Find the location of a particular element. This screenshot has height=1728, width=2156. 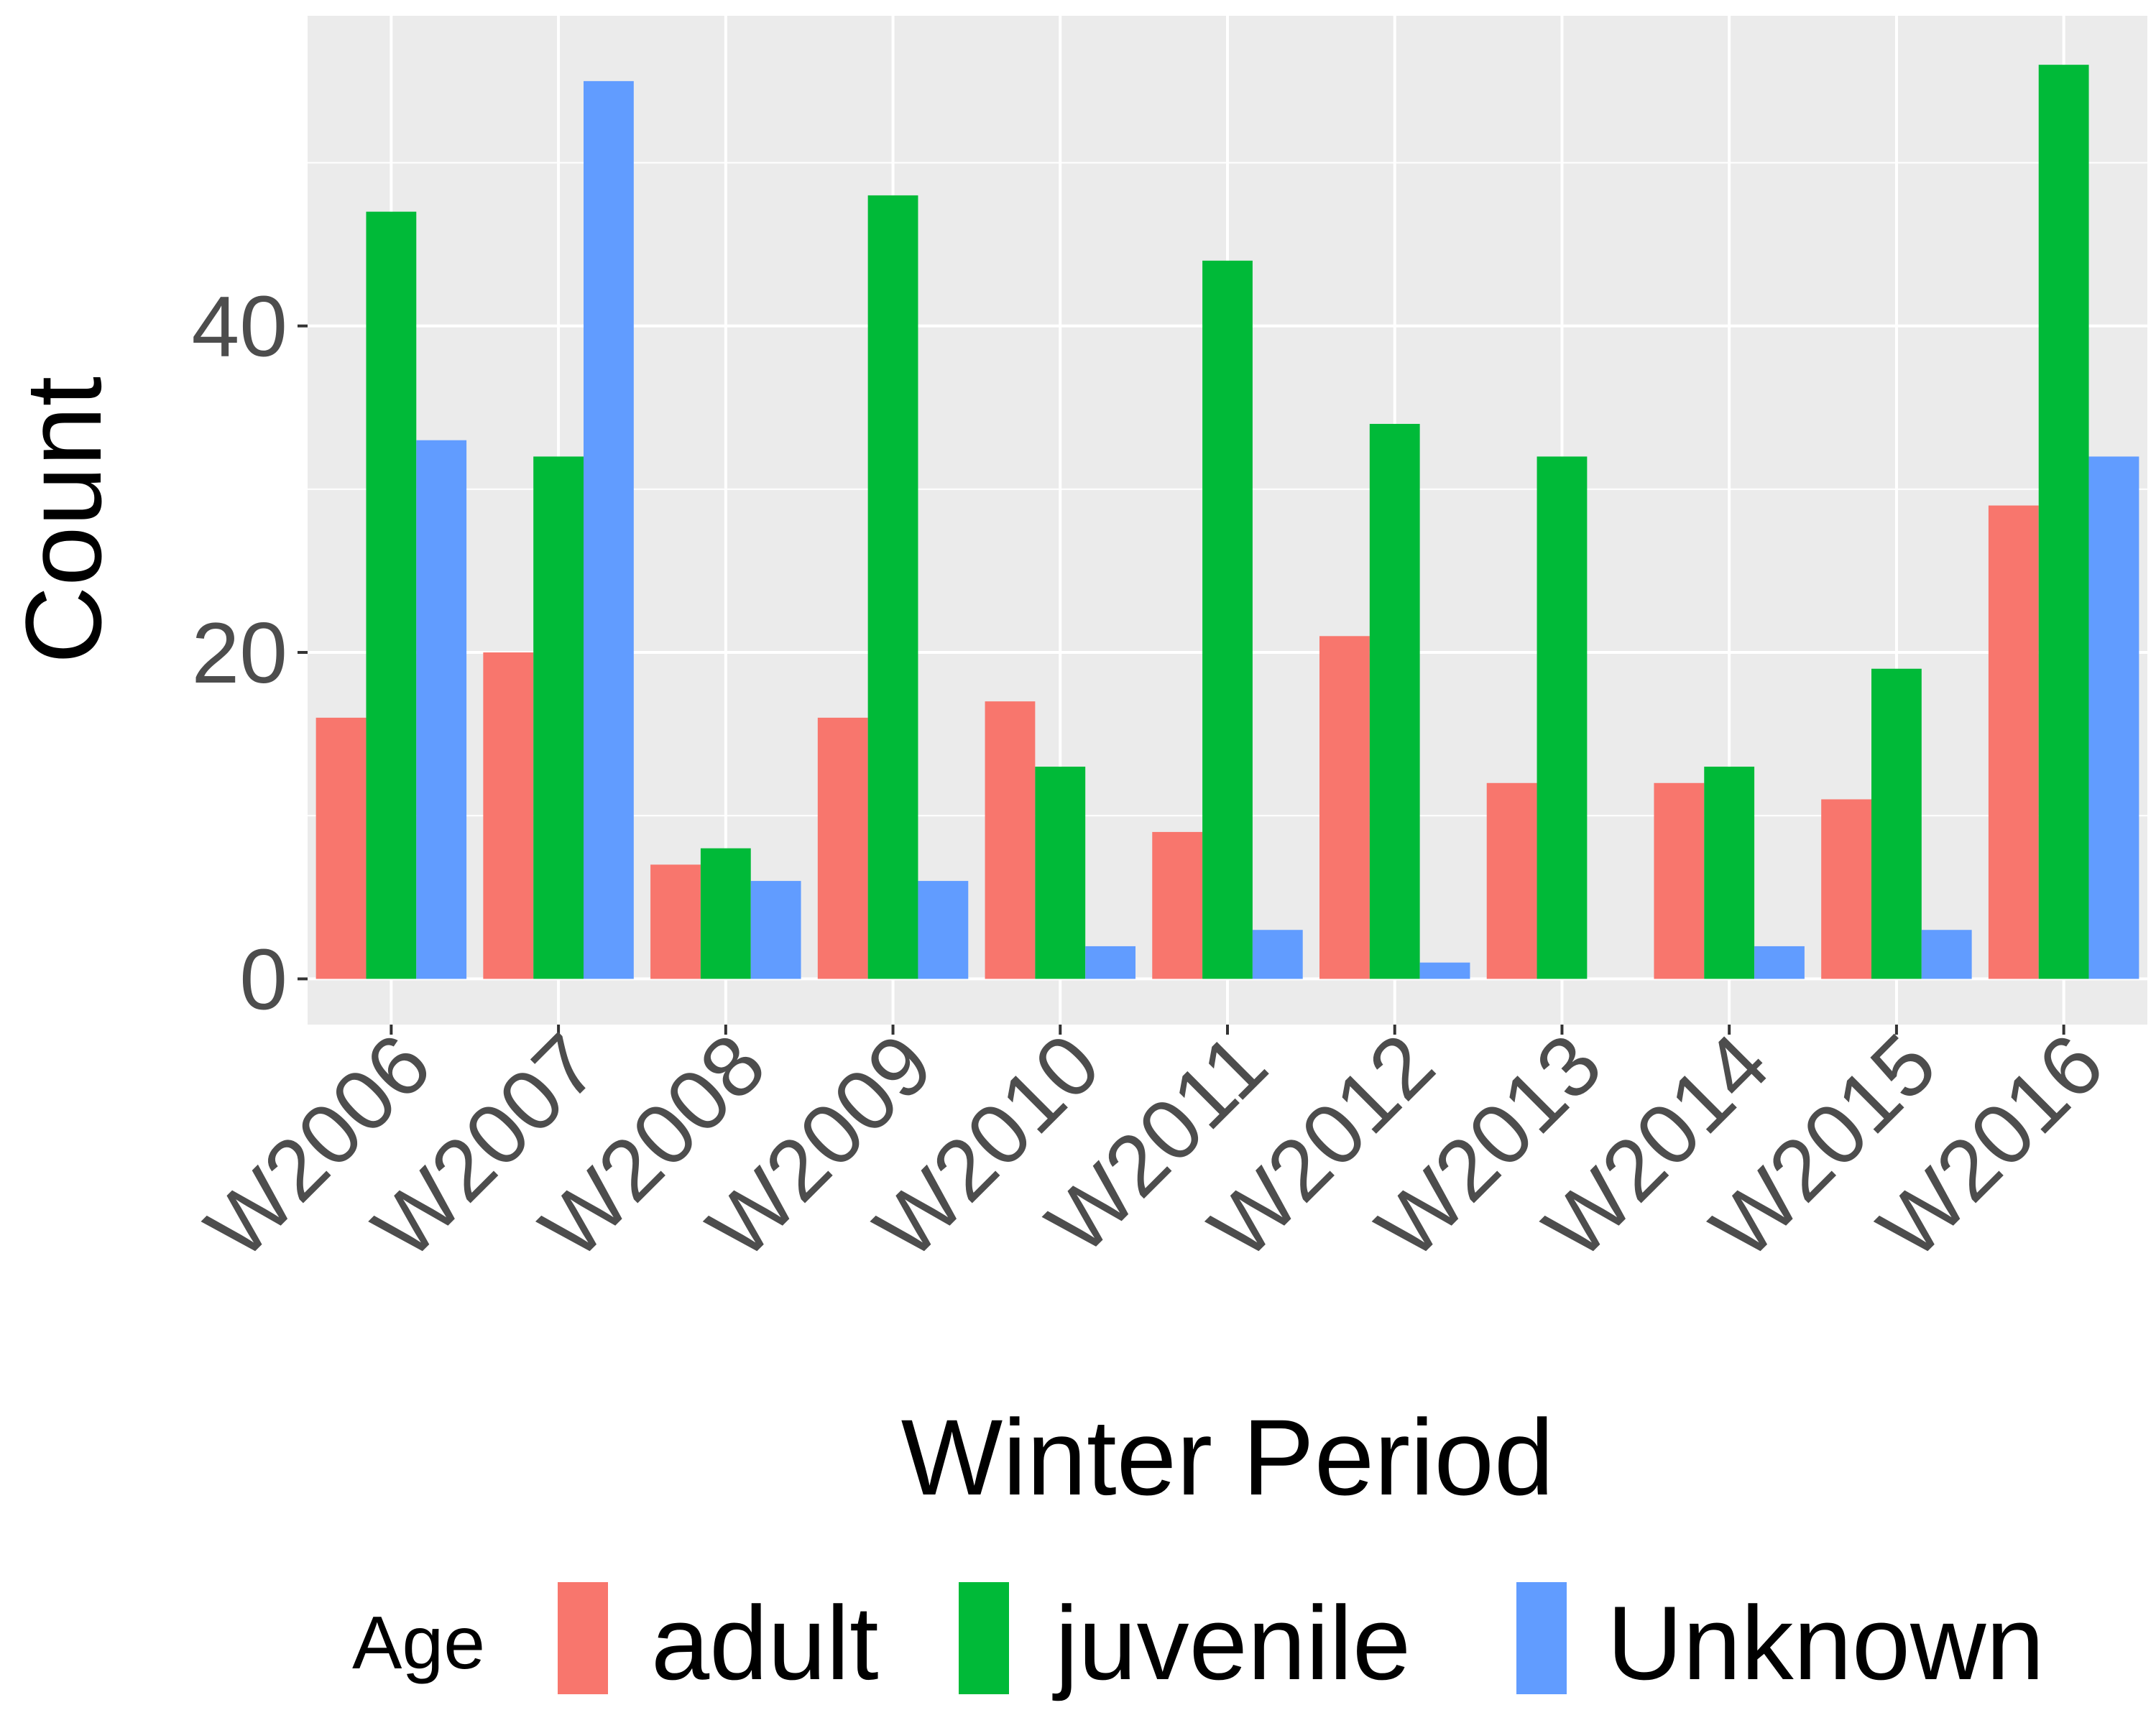

bar-juvenile-w2012 is located at coordinates (1394, 701).